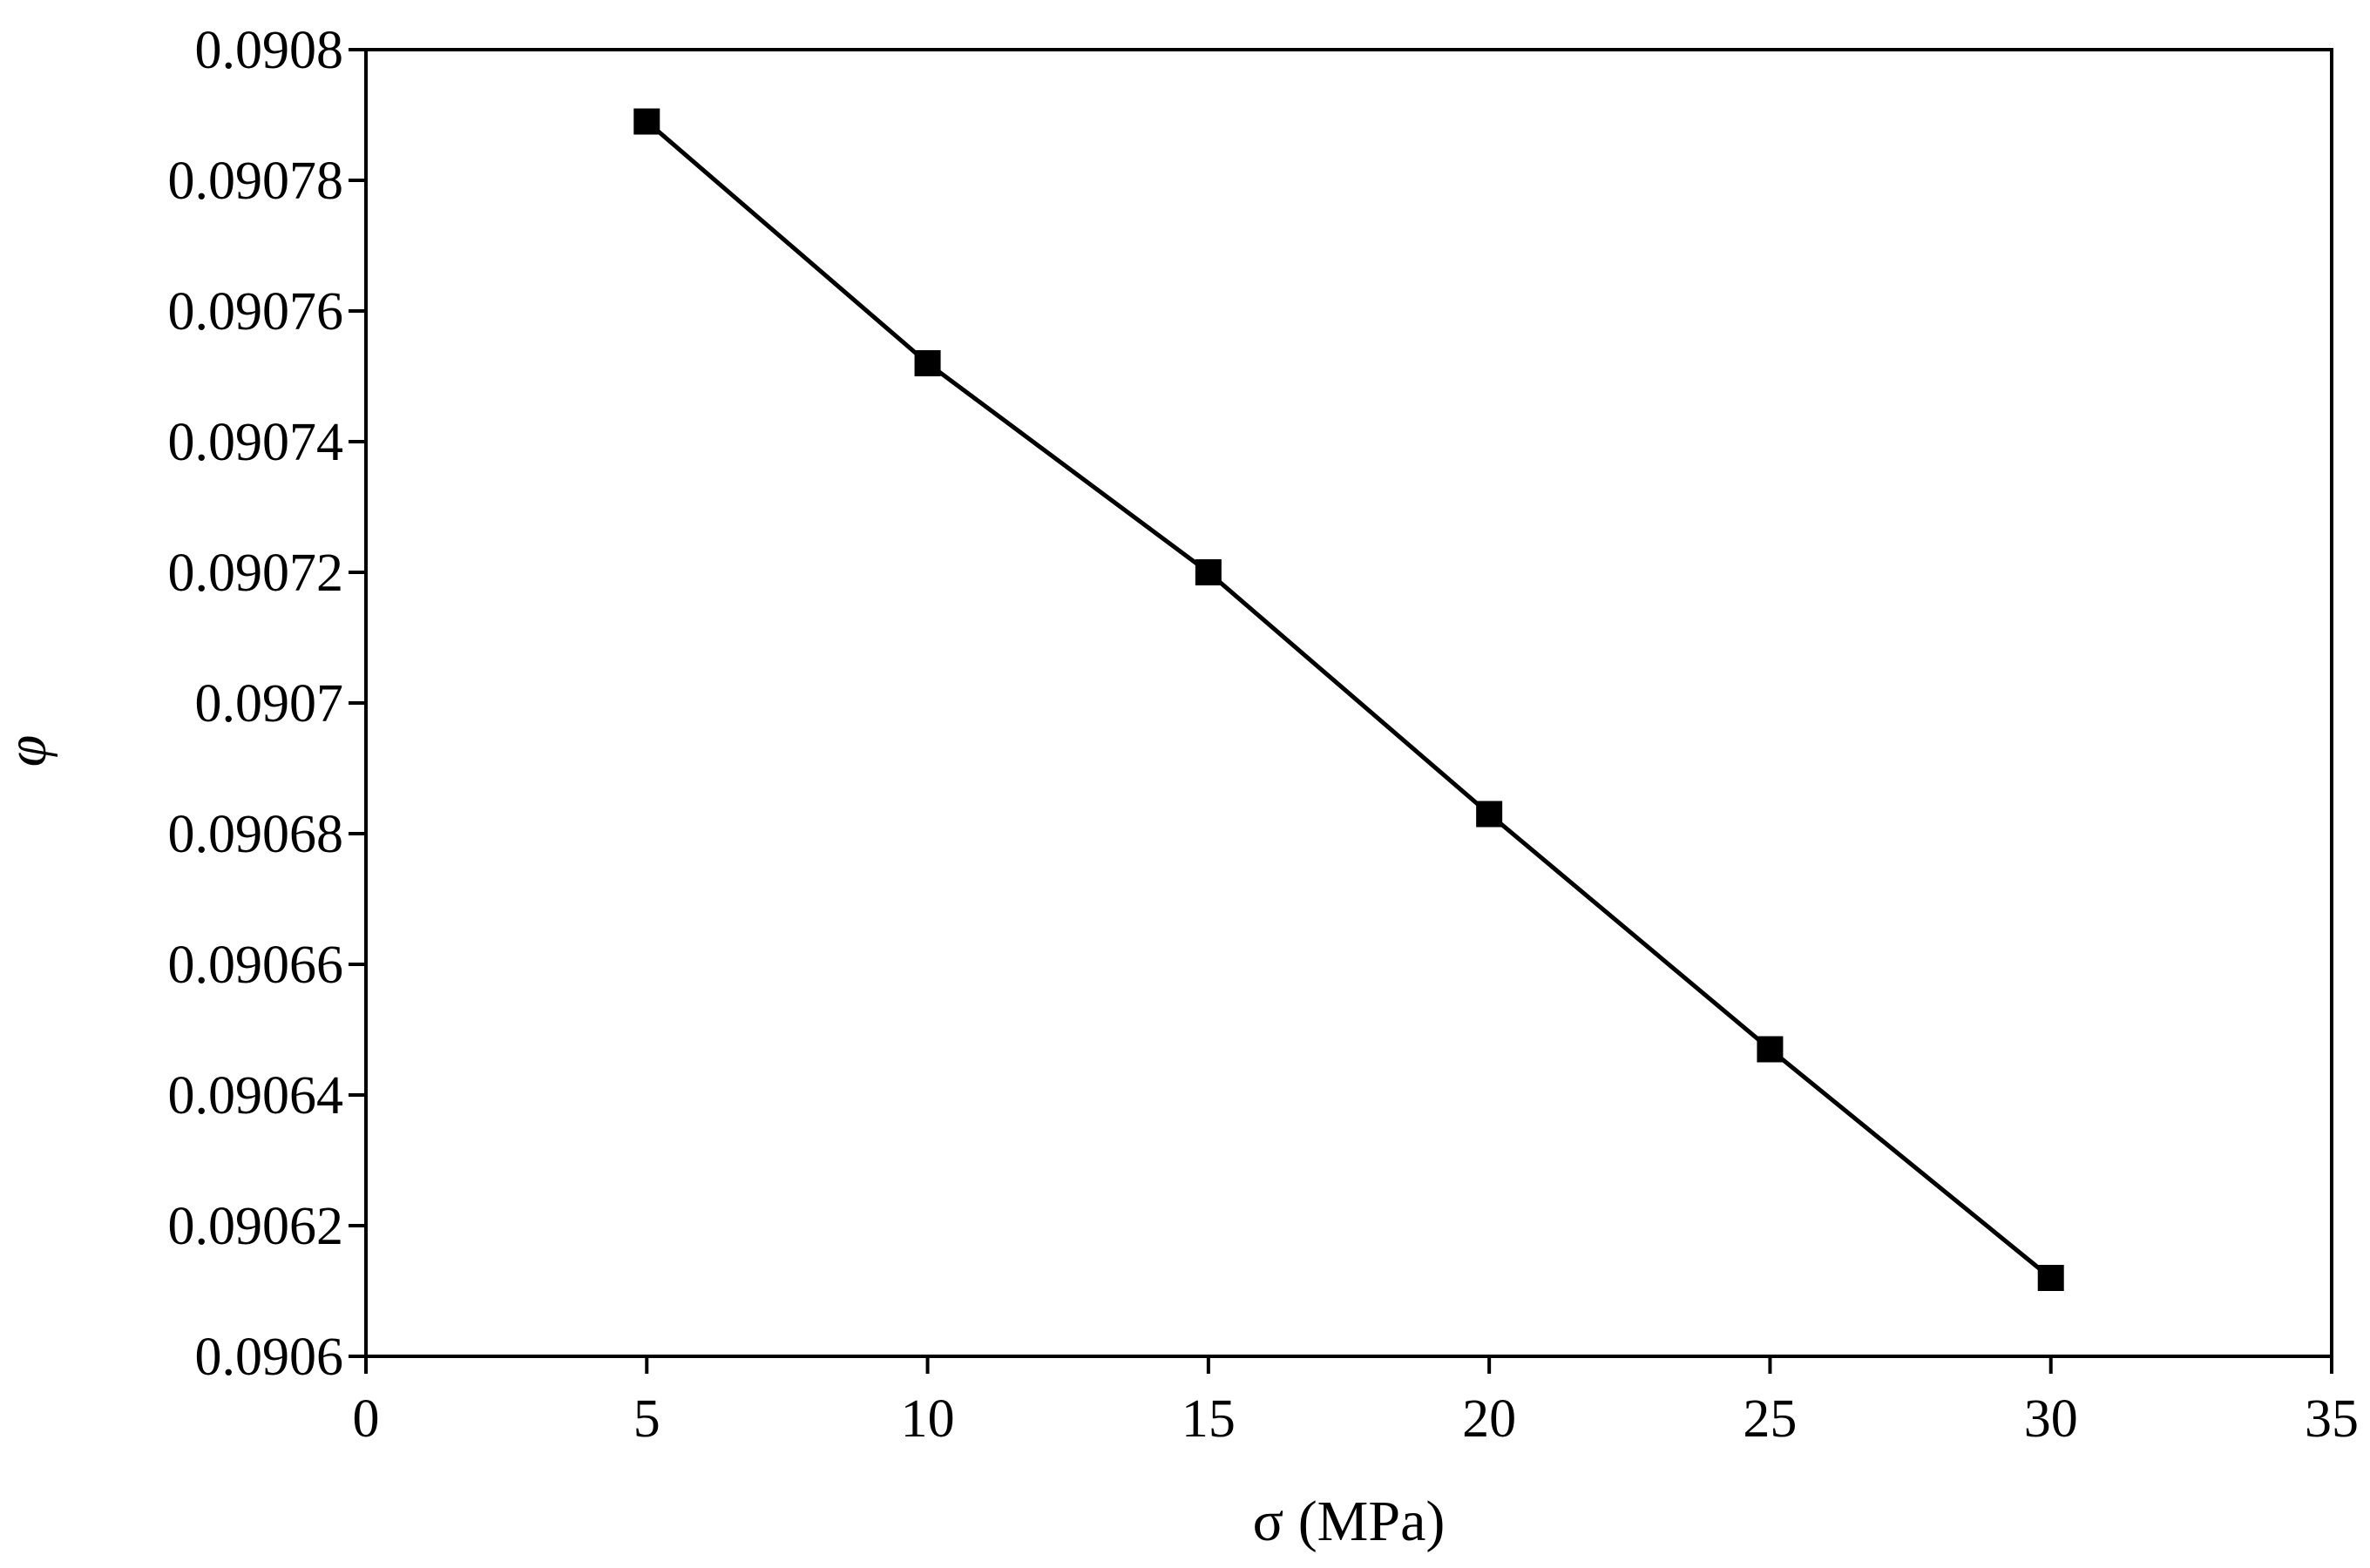  I want to click on x-tick-label-1: 5, so click(646, 1419).